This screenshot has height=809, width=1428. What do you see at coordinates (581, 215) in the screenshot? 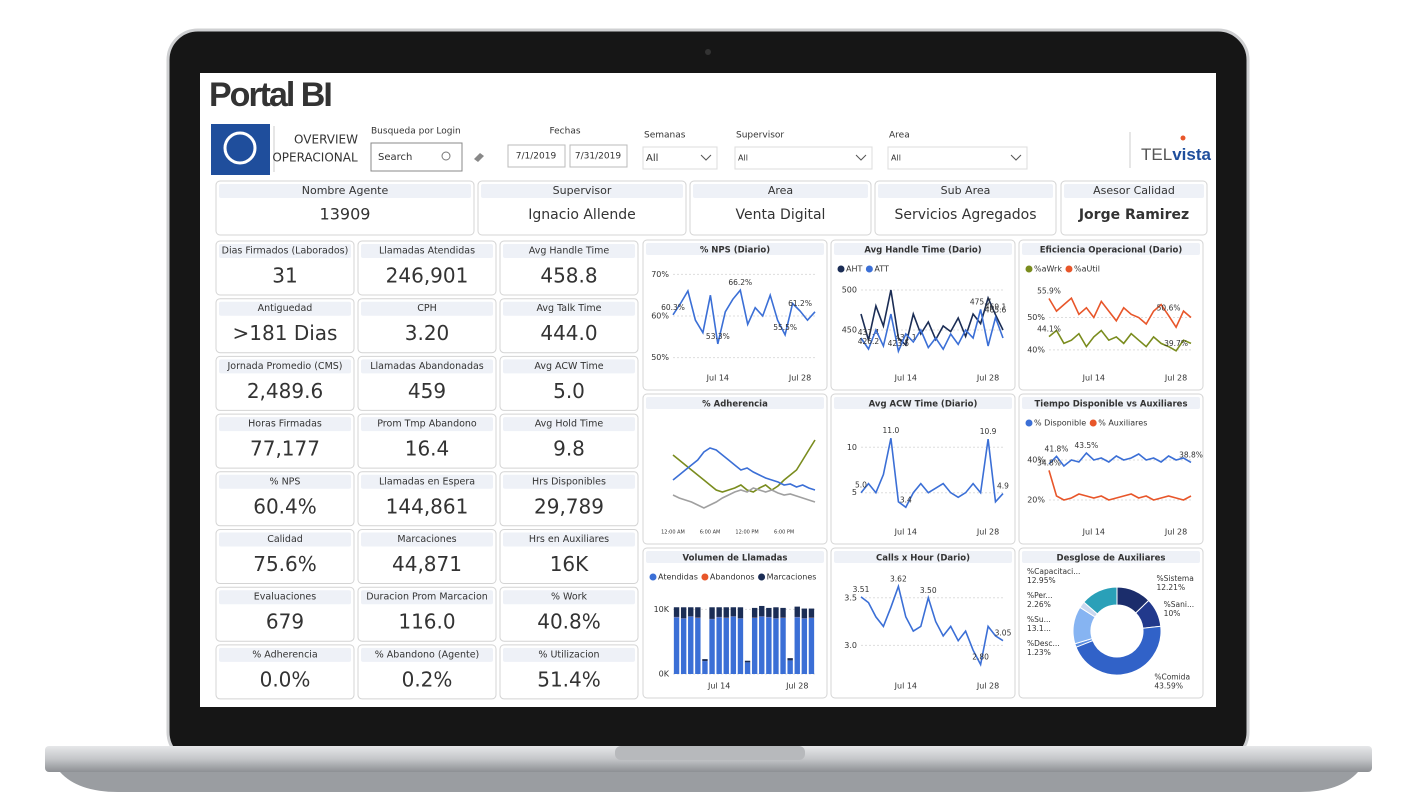
I see `info-value: Ignacio Allende` at bounding box center [581, 215].